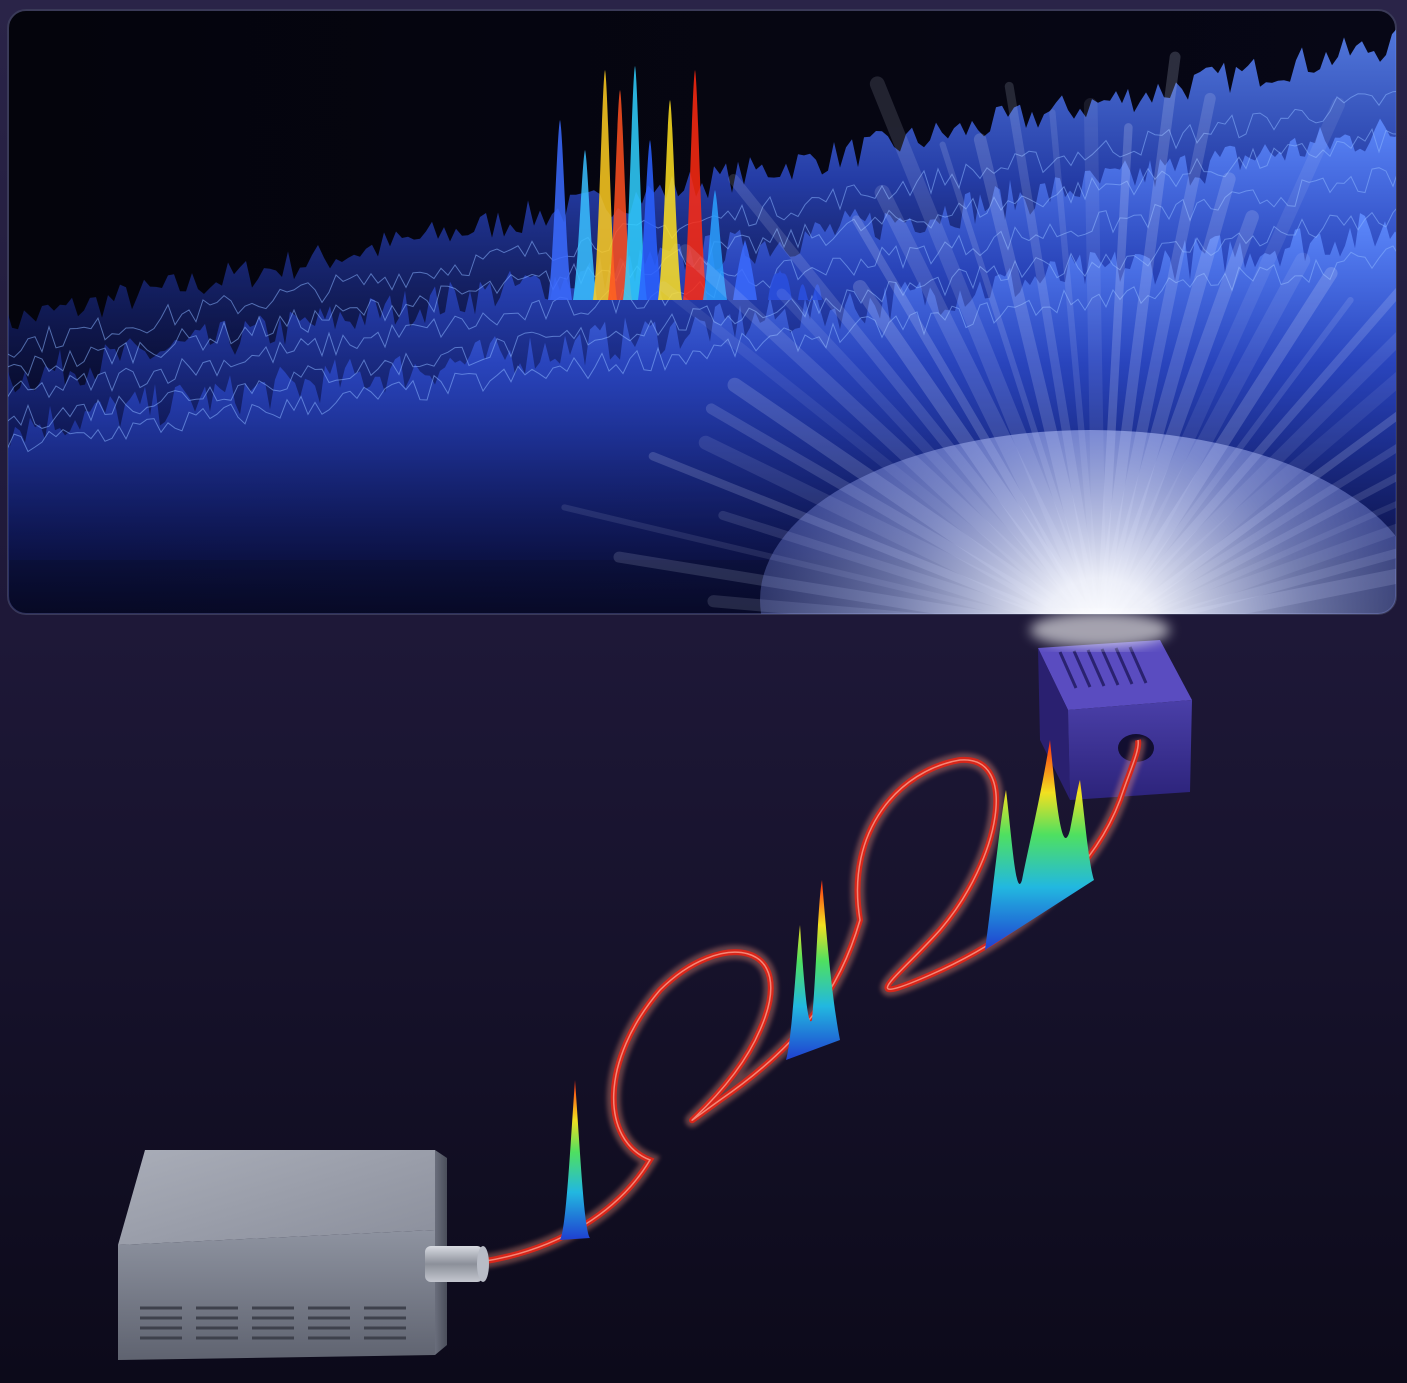  I want to click on fiber-connector, so click(454, 1264).